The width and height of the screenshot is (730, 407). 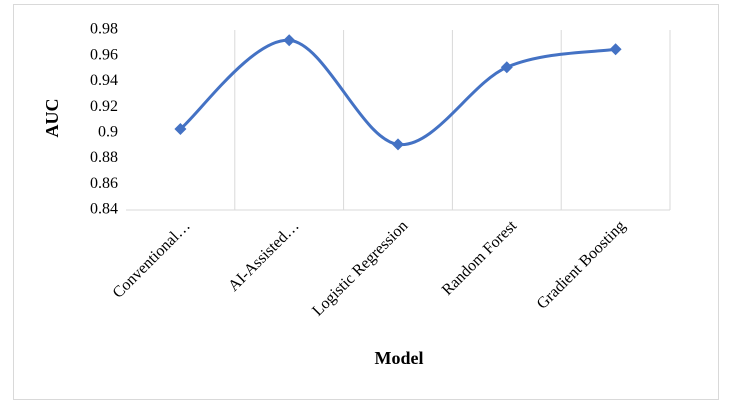 What do you see at coordinates (52, 118) in the screenshot?
I see `y-axis-title: AUC` at bounding box center [52, 118].